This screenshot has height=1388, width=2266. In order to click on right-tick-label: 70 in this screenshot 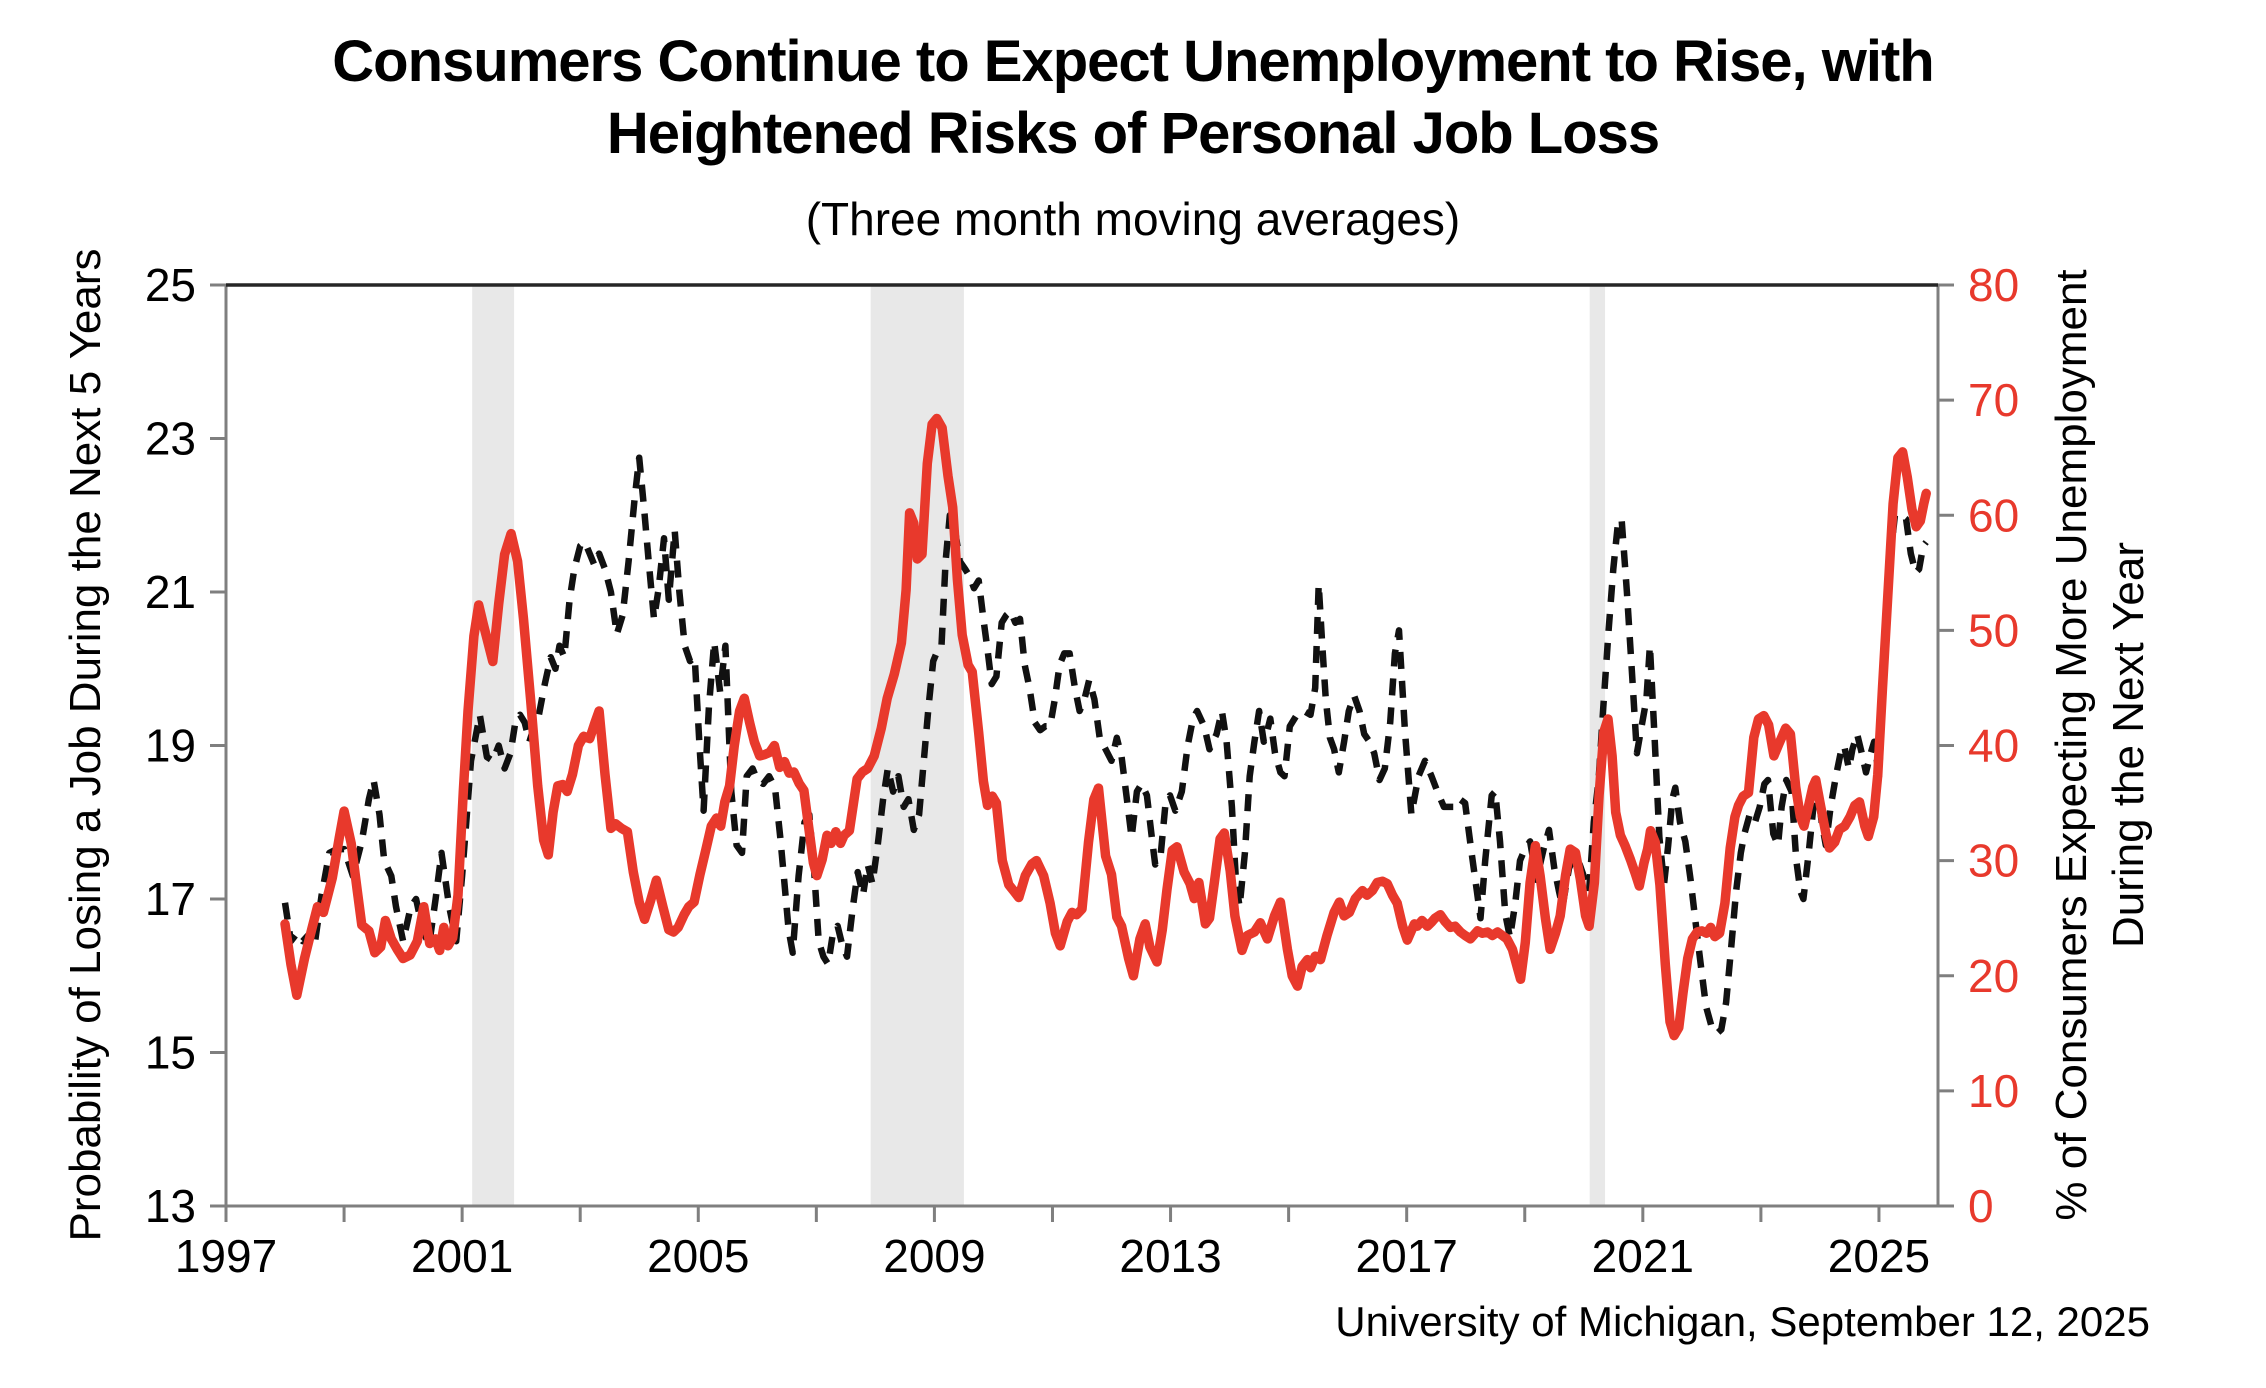, I will do `click(1993, 400)`.